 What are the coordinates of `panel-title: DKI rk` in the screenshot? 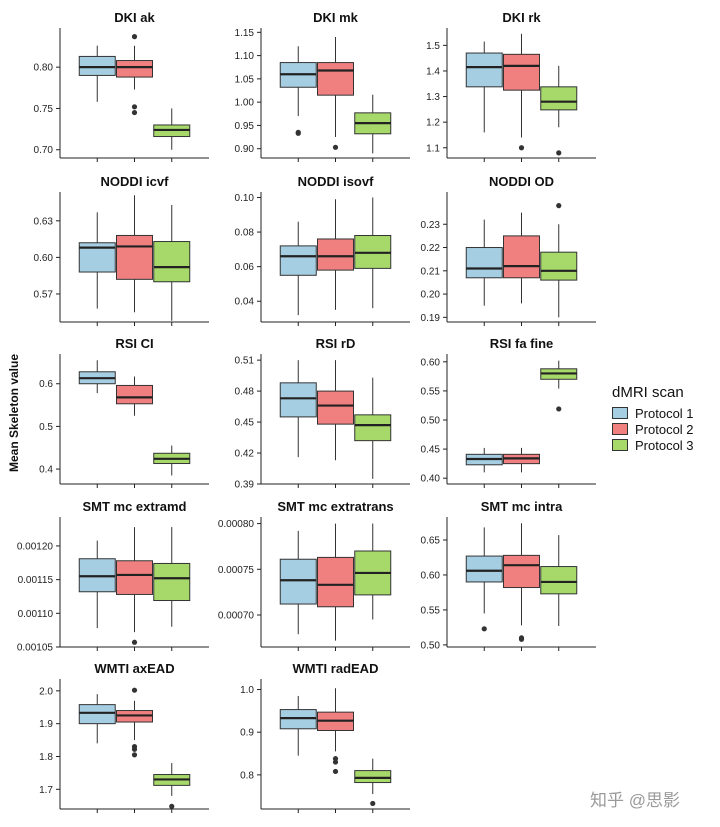 It's located at (521, 17).